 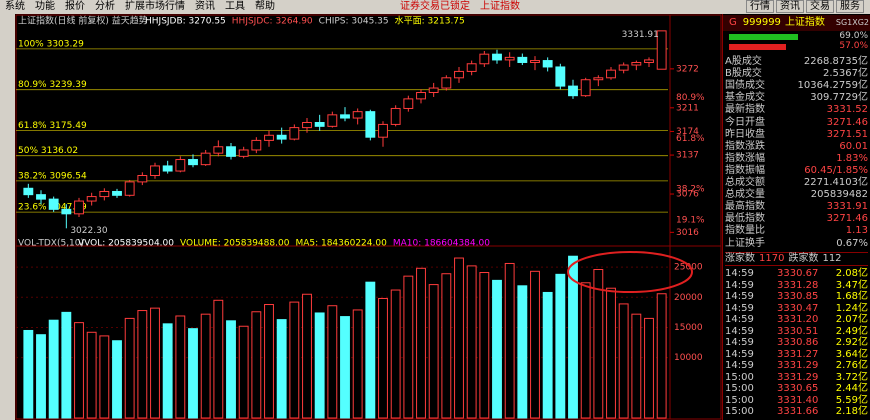 I want to click on quote-row: 昨日收盘 3271.51, so click(x=796, y=135).